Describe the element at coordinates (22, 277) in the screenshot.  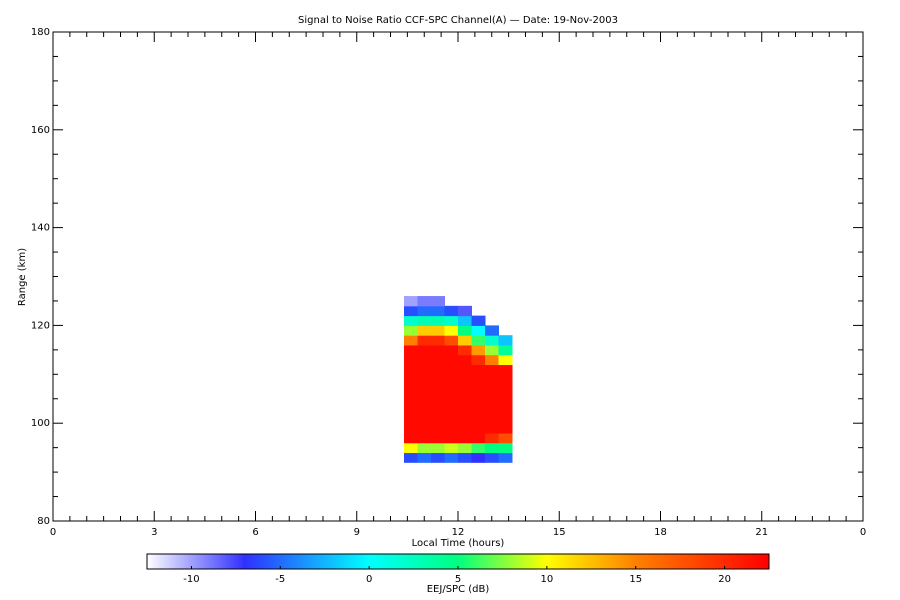
I see `y-axis-label: Range (km)` at that location.